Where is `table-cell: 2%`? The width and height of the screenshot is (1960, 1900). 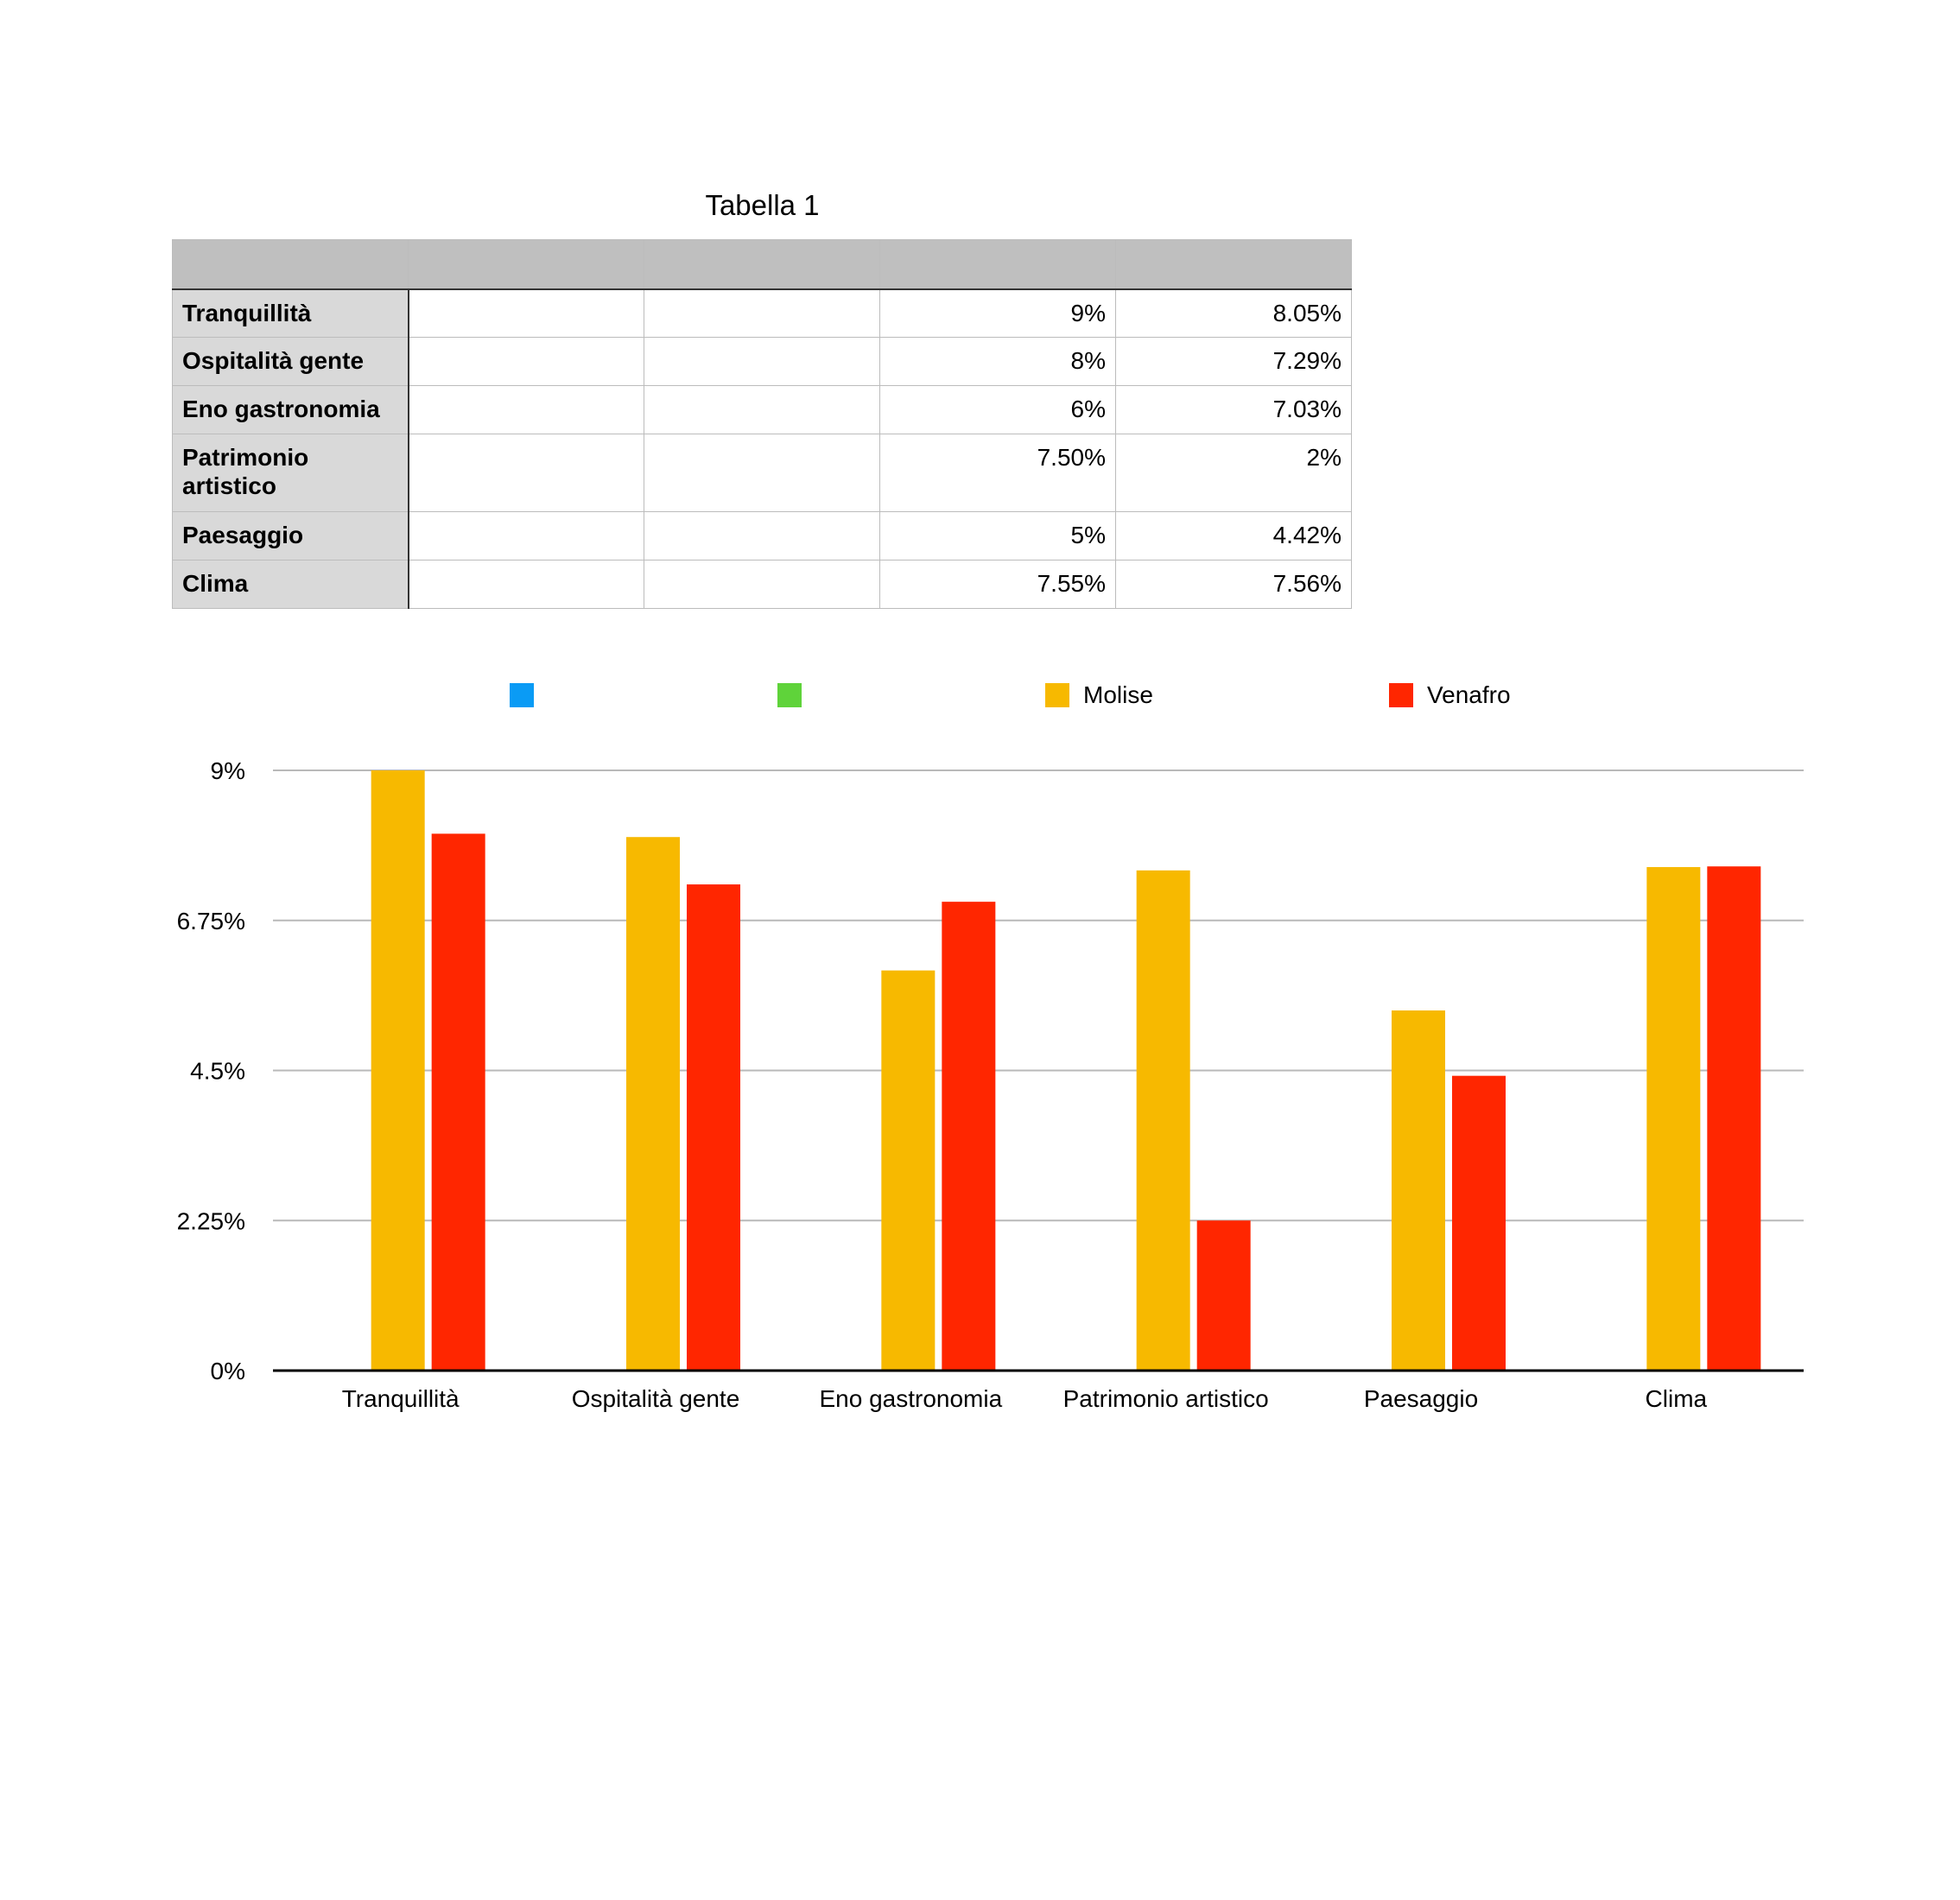 table-cell: 2% is located at coordinates (1233, 473).